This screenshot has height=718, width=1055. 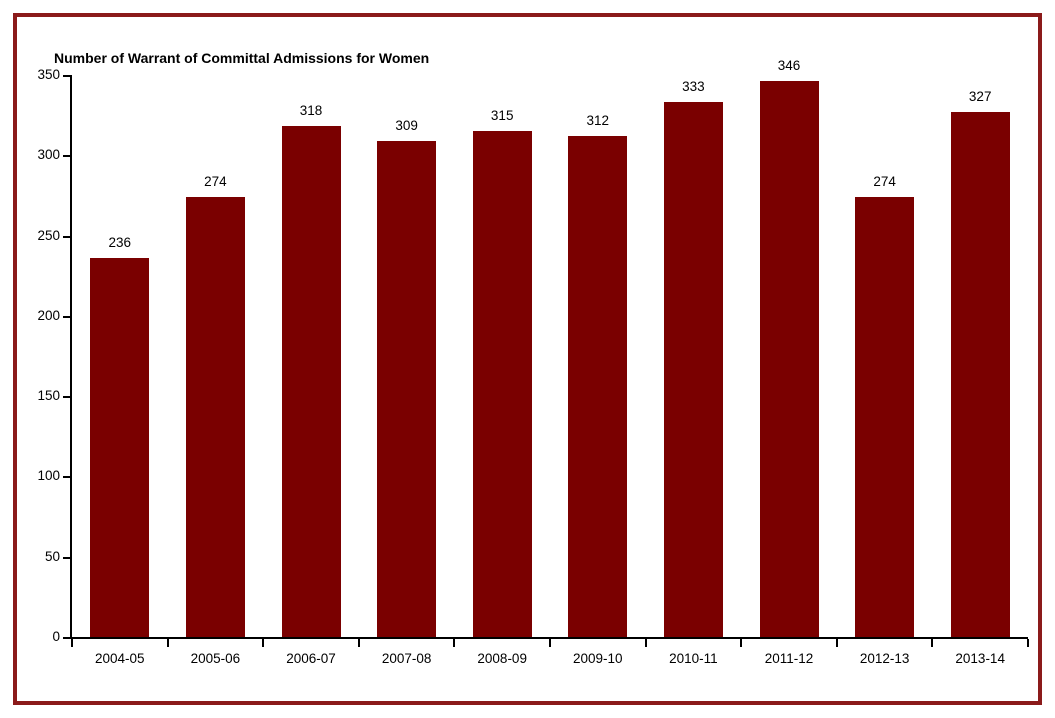 I want to click on y-tick-label: 350, so click(x=48, y=74).